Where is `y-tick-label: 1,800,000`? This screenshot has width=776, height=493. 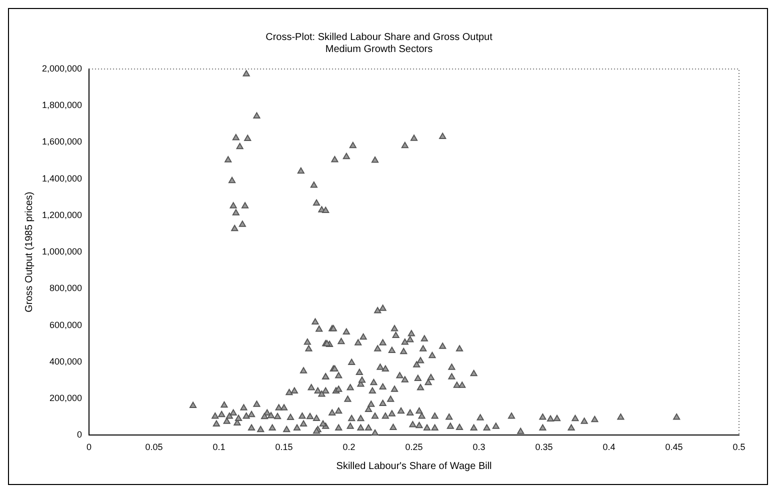
y-tick-label: 1,800,000 is located at coordinates (62, 105).